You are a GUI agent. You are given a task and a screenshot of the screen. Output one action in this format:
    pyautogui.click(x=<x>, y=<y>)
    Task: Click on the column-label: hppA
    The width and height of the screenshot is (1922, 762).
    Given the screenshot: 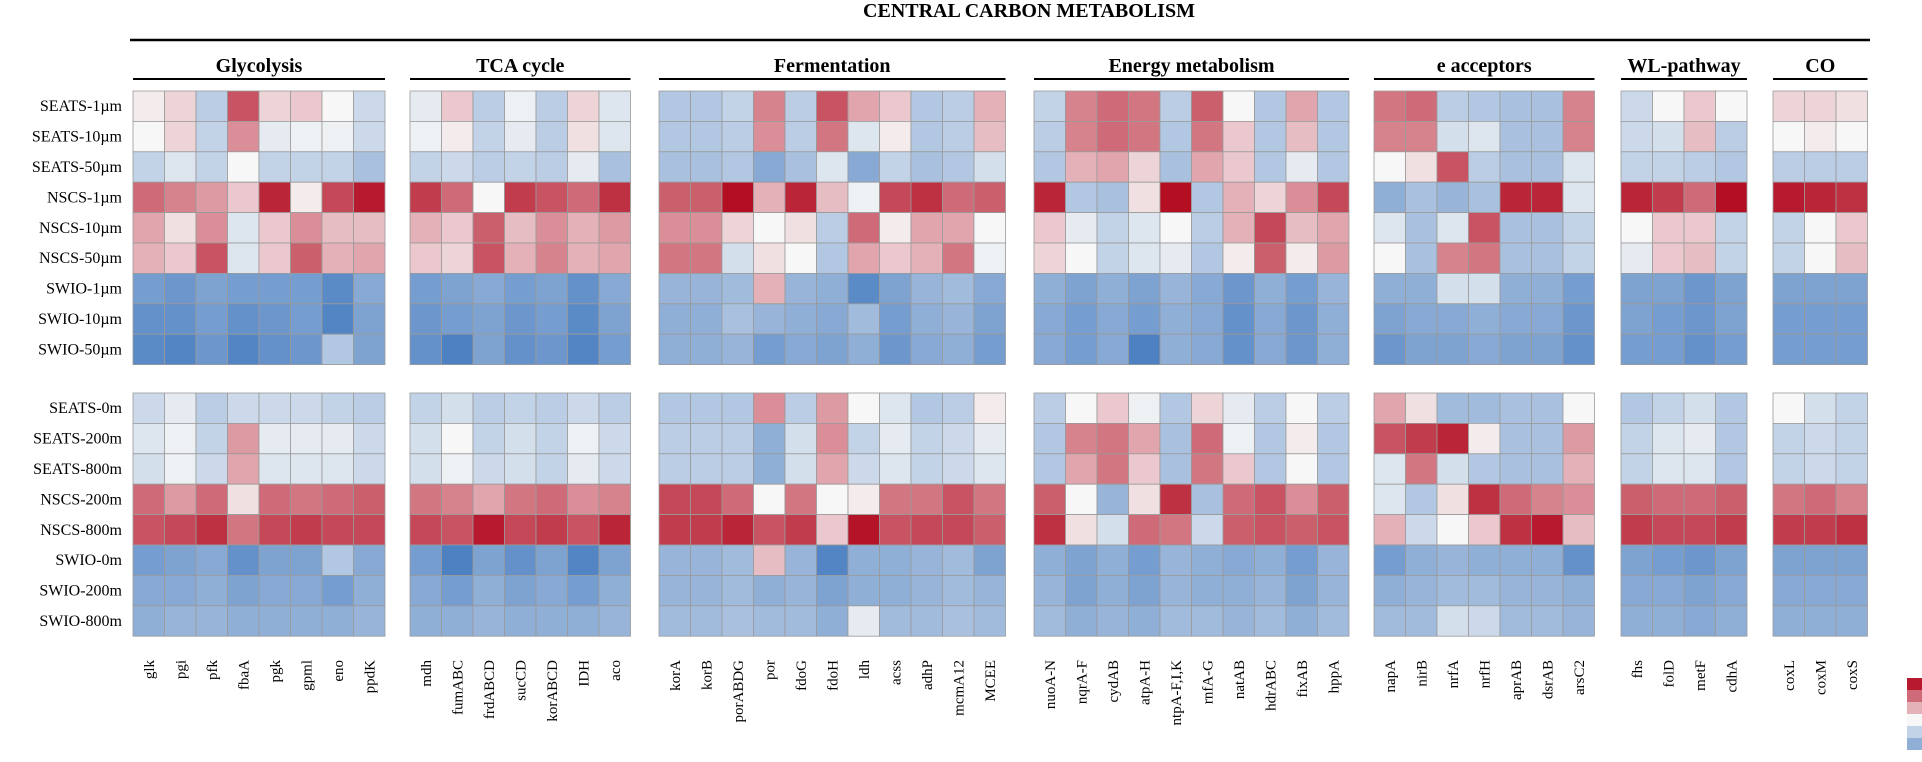 What is the action you would take?
    pyautogui.click(x=1334, y=677)
    